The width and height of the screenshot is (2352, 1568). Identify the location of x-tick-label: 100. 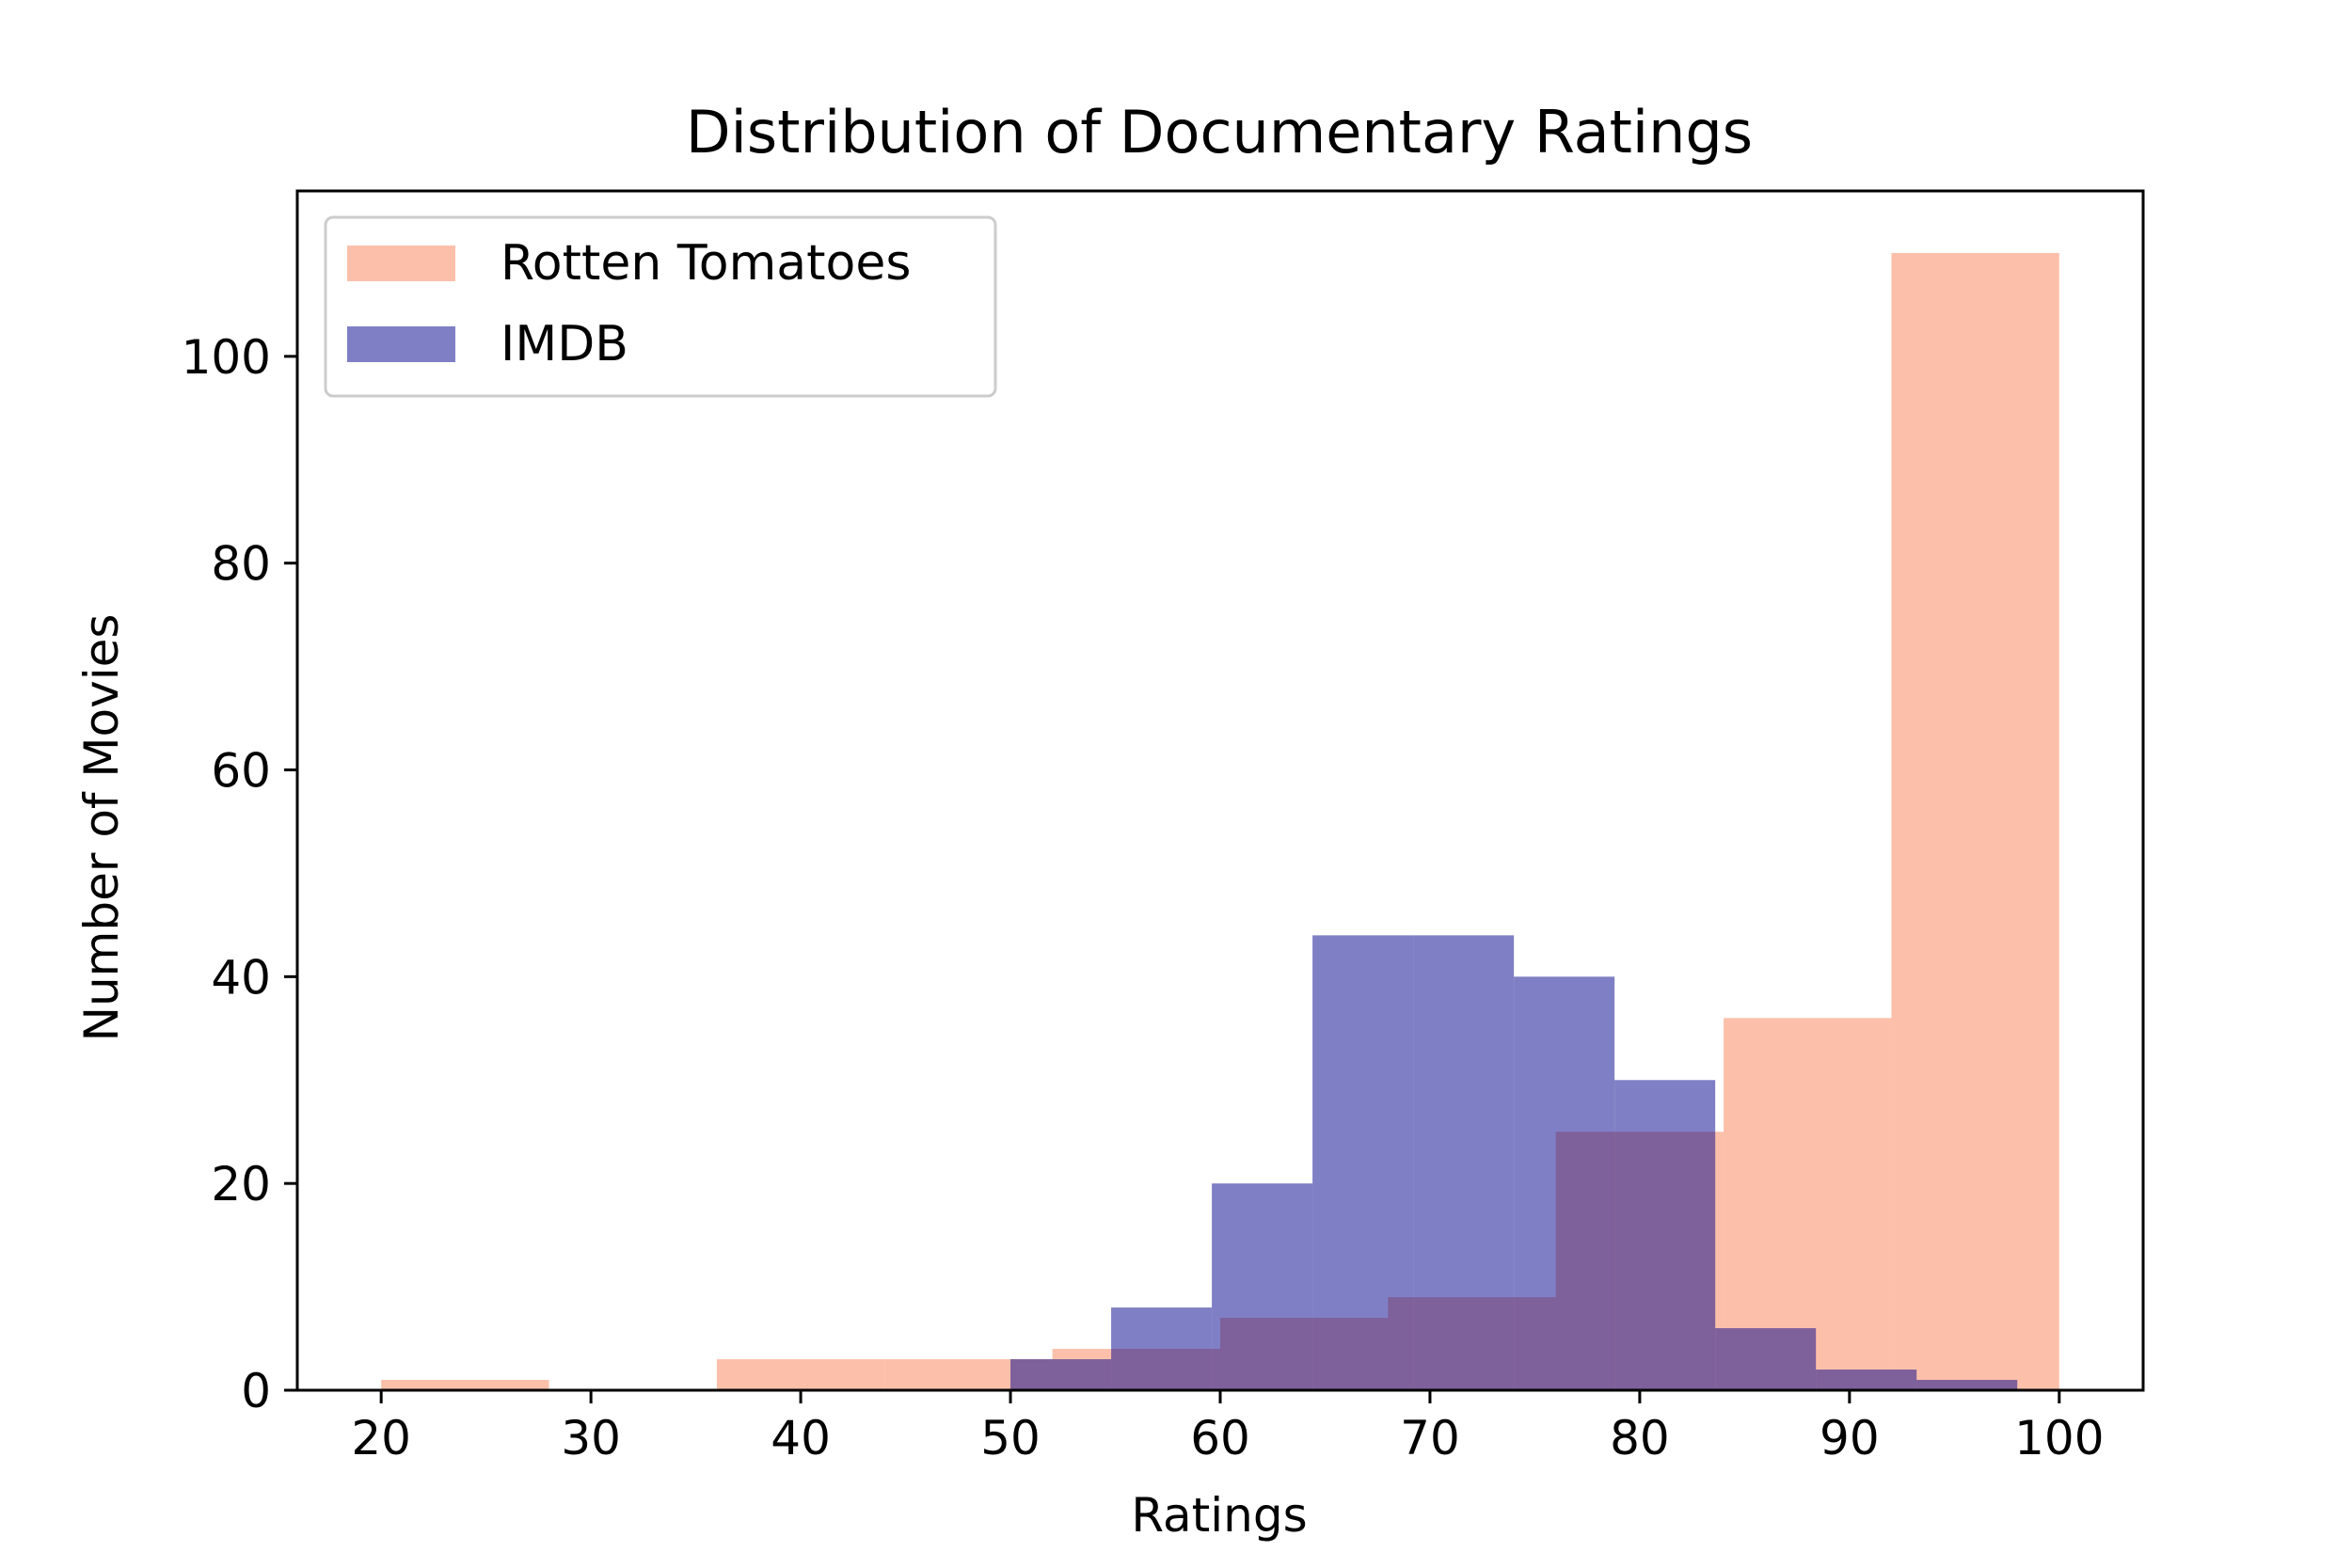
(2059, 1438).